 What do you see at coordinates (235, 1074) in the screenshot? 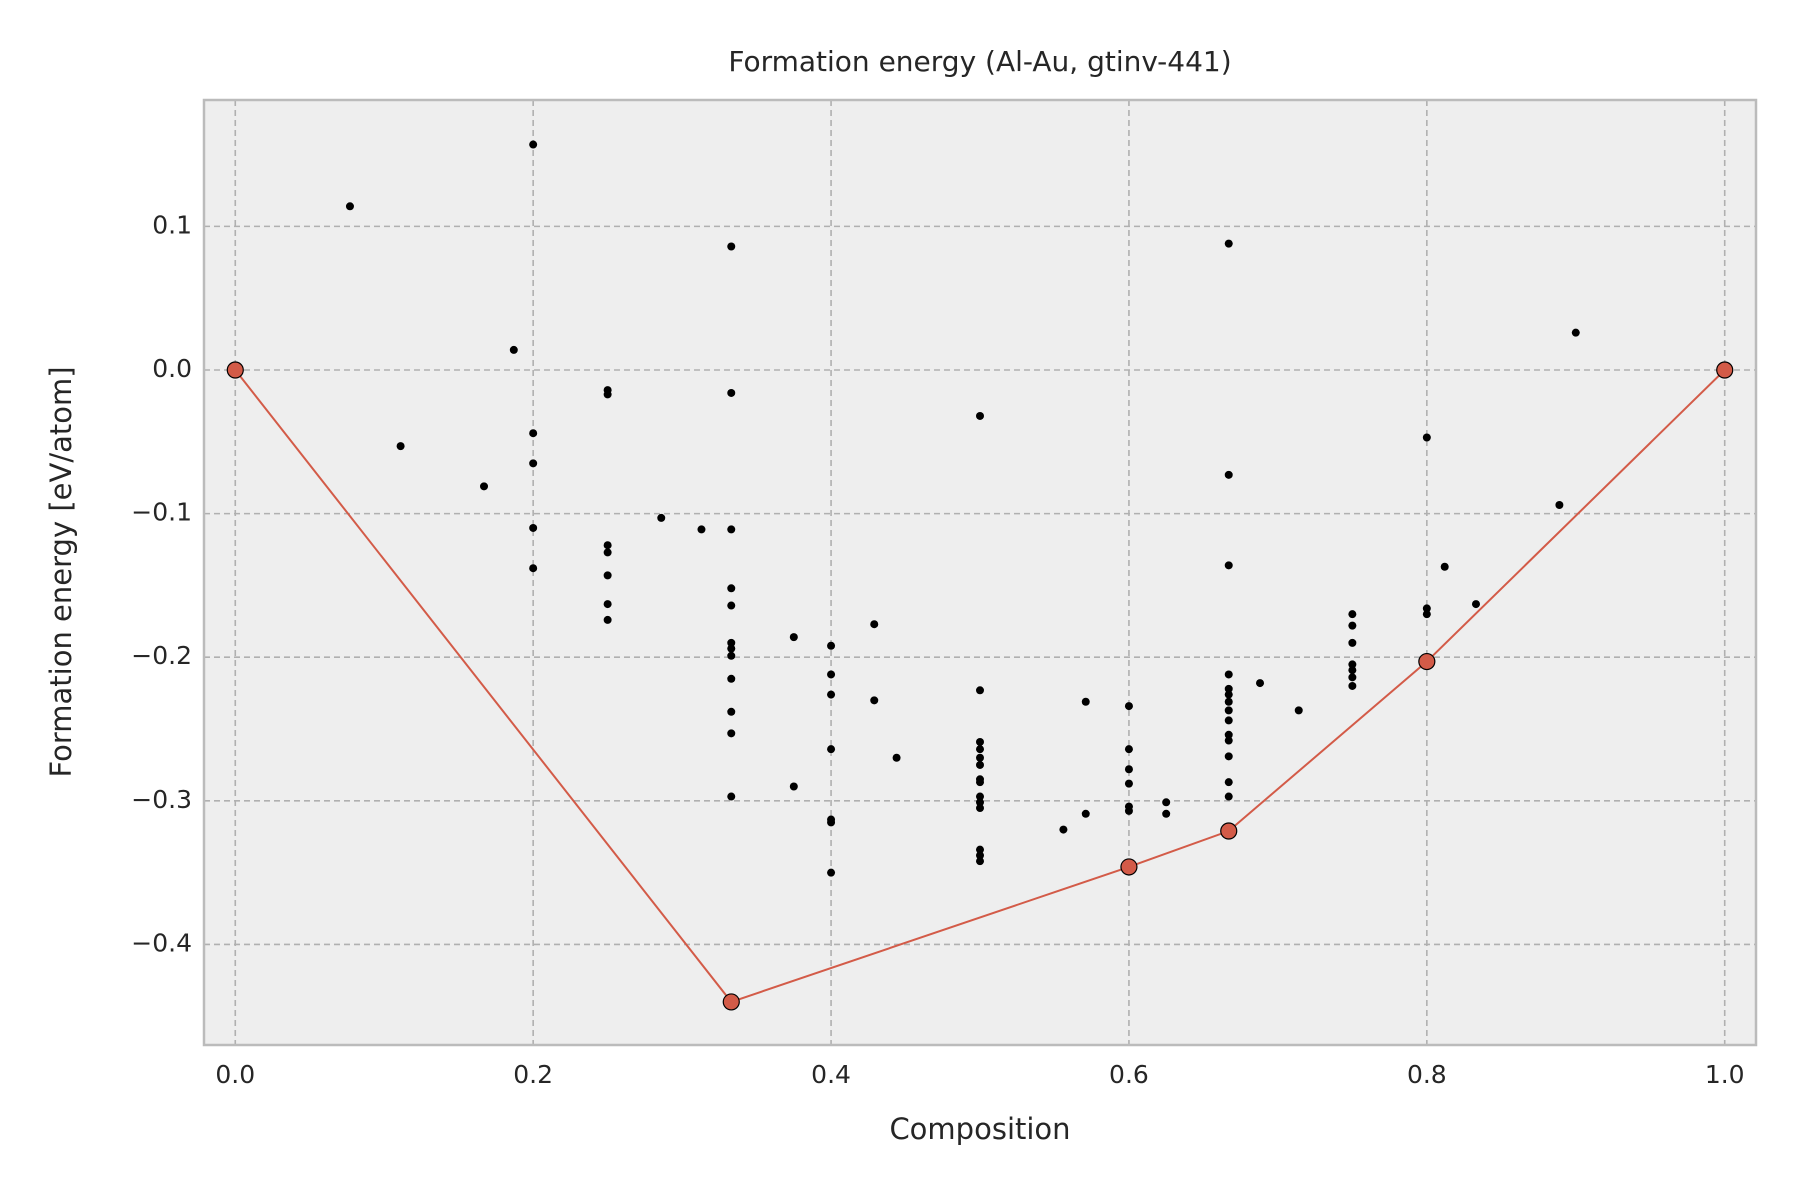
I see `x-tick-label: 0.0` at bounding box center [235, 1074].